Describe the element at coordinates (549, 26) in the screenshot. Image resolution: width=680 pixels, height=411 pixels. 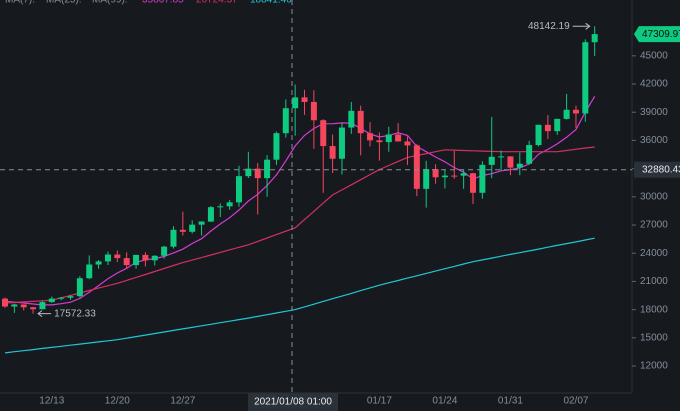
I see `max-label: 48142.19` at that location.